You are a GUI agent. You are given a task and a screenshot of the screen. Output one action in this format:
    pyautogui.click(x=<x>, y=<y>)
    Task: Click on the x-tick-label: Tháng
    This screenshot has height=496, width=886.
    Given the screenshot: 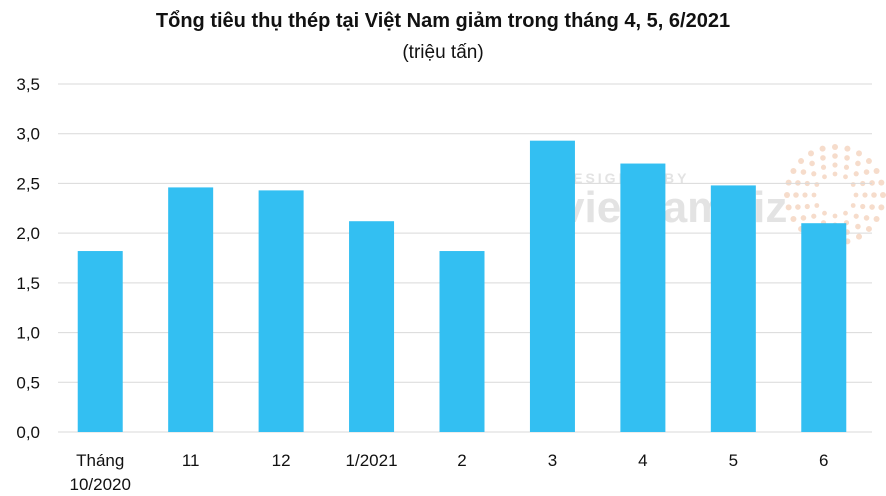 What is the action you would take?
    pyautogui.click(x=100, y=460)
    